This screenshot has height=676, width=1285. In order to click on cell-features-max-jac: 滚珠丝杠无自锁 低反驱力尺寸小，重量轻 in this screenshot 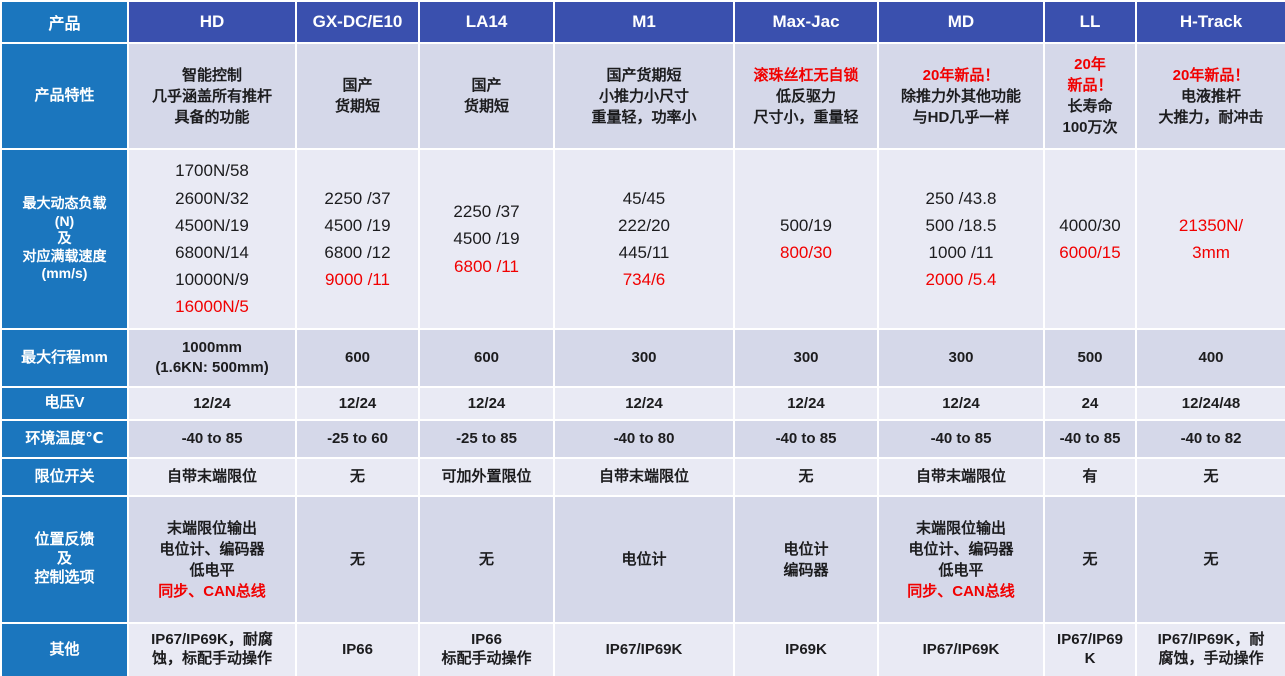, I will do `click(806, 96)`.